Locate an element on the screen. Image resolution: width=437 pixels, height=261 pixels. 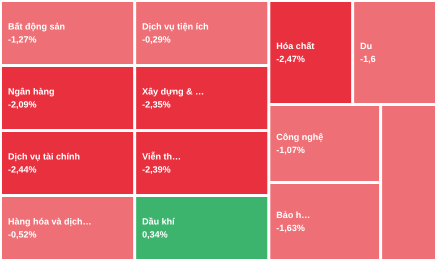
data-label: -1,63% is located at coordinates (290, 228).